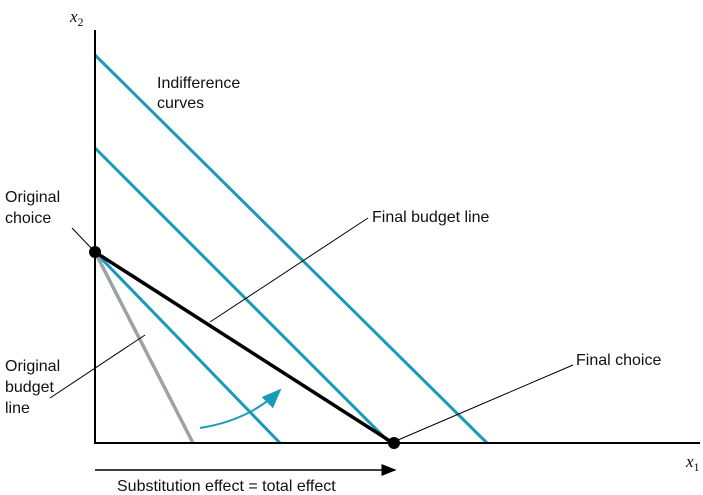  I want to click on y-axis-label: x2, so click(76, 18).